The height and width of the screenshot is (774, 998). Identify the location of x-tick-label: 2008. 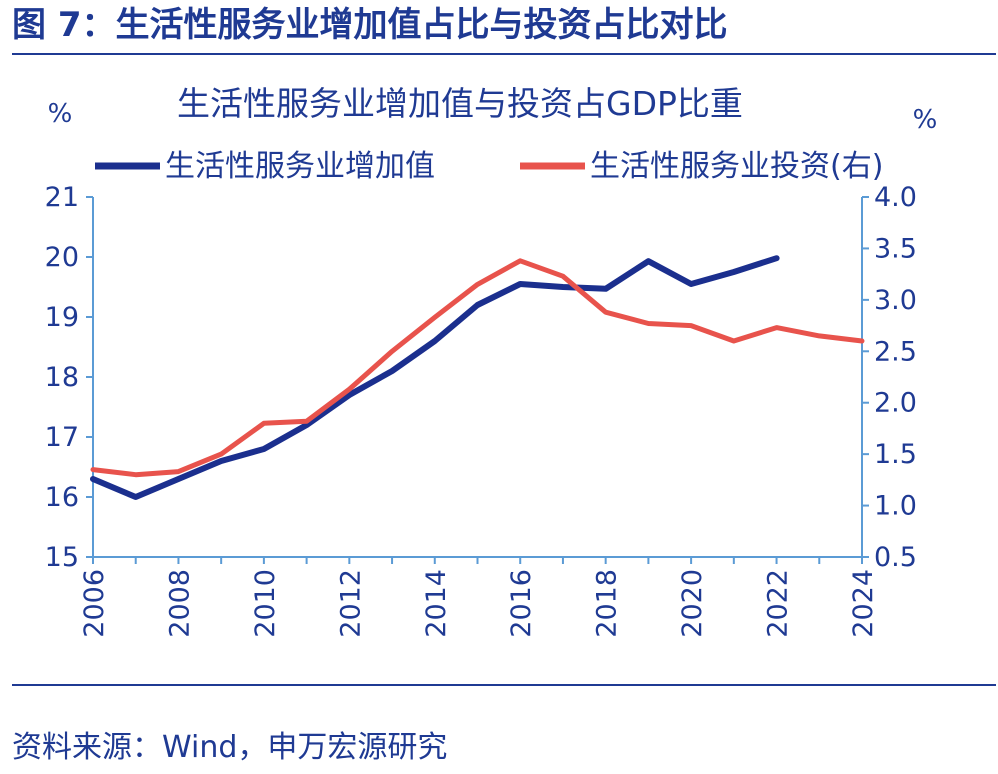
(179, 603).